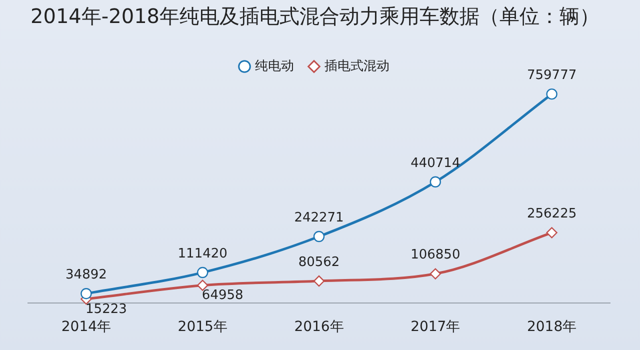  Describe the element at coordinates (319, 262) in the screenshot. I see `data-label: 80562` at that location.